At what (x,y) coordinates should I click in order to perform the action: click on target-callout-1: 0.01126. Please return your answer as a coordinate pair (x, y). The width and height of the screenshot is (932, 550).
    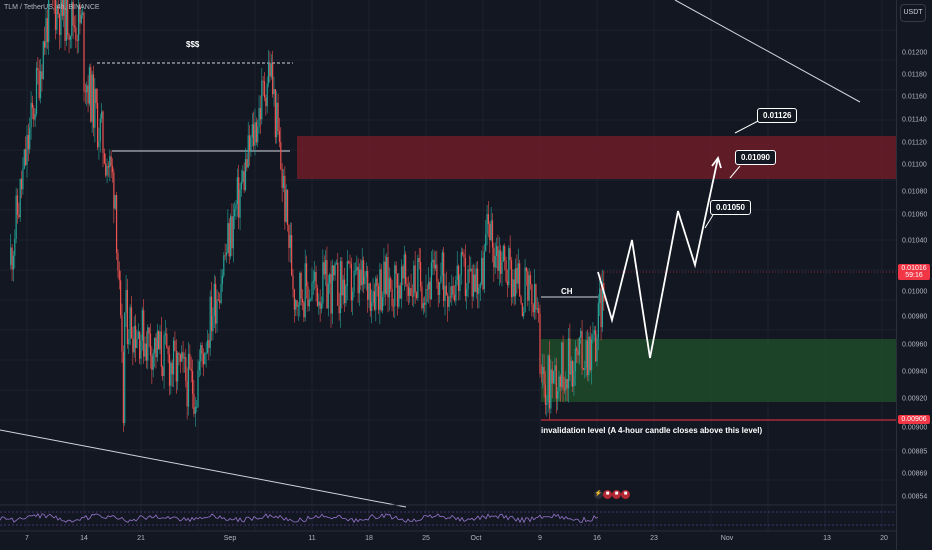
    Looking at the image, I should click on (777, 115).